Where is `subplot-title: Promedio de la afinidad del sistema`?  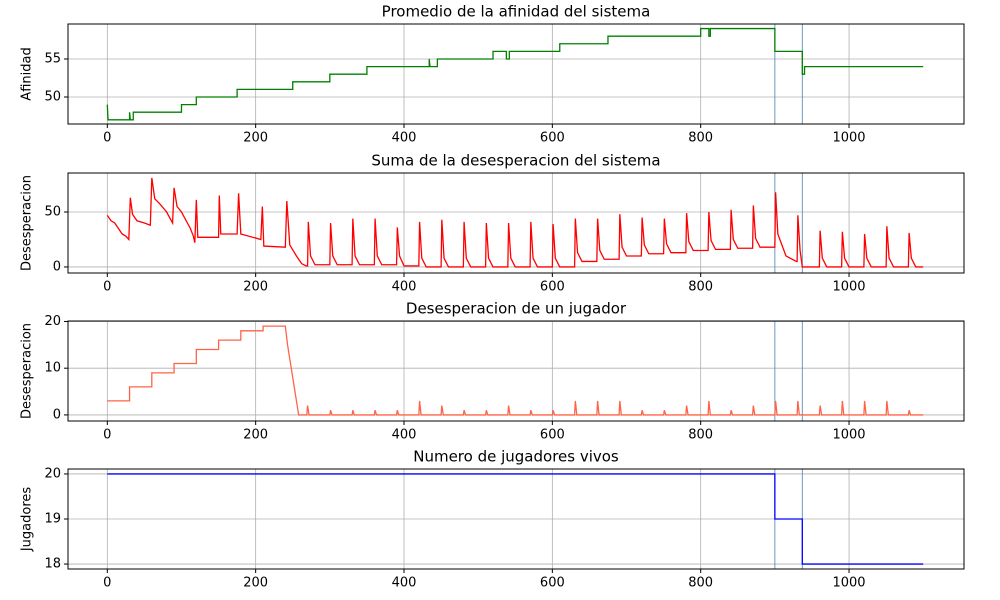
subplot-title: Promedio de la afinidad del sistema is located at coordinates (516, 12).